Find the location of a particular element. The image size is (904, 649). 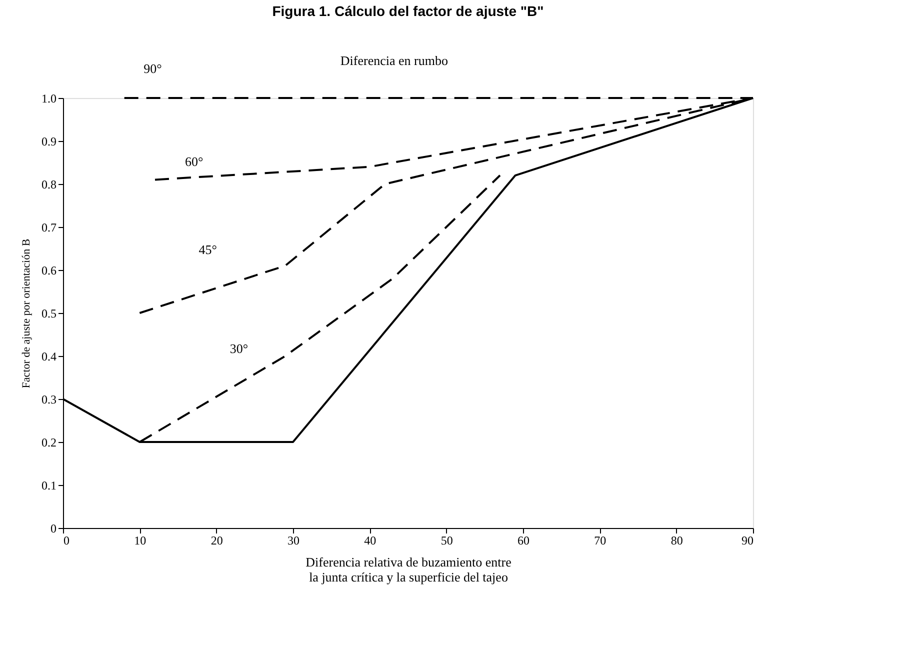

text: Diferencia en rumbo is located at coordinates (394, 60).